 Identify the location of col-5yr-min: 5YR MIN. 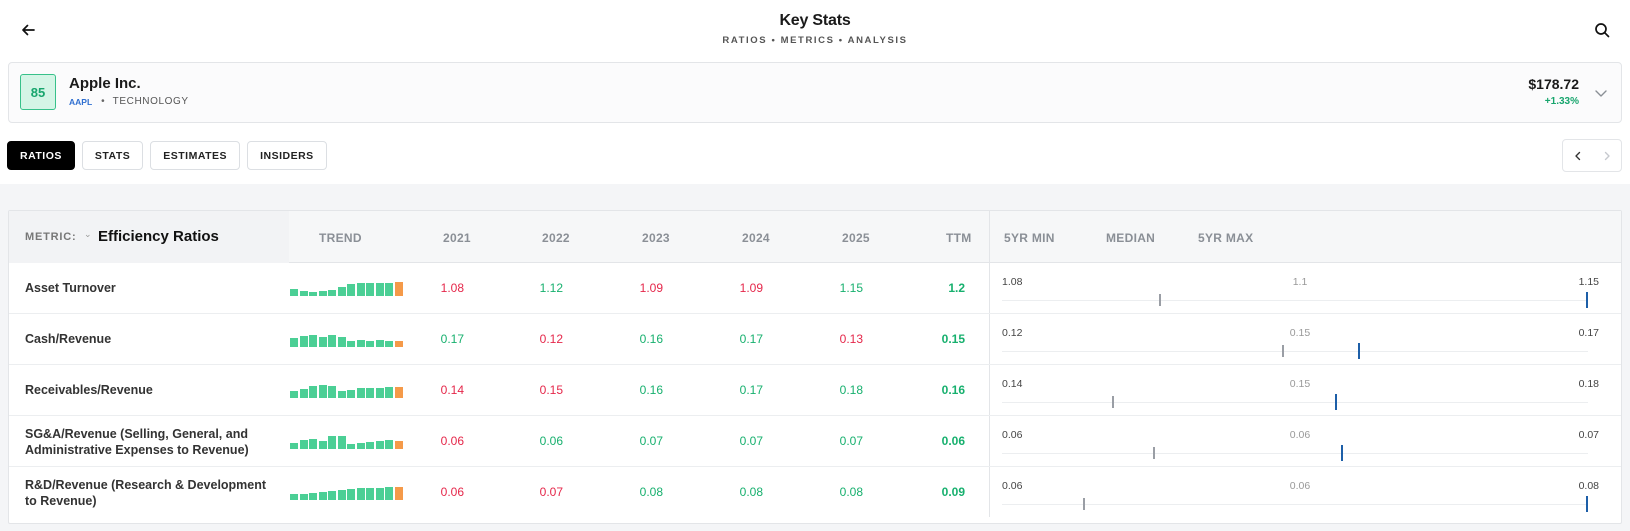
(1029, 238).